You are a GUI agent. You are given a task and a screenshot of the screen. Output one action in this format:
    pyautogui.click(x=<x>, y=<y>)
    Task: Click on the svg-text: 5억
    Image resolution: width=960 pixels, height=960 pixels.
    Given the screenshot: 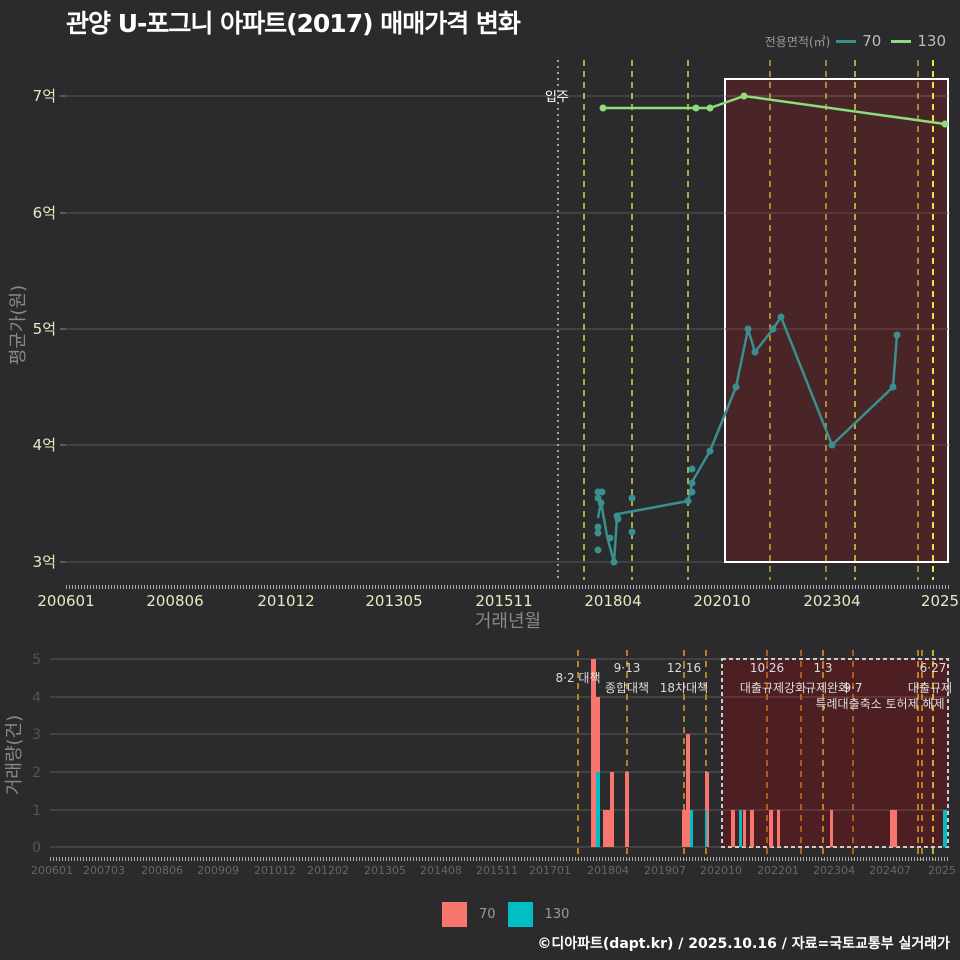 What is the action you would take?
    pyautogui.click(x=44, y=329)
    